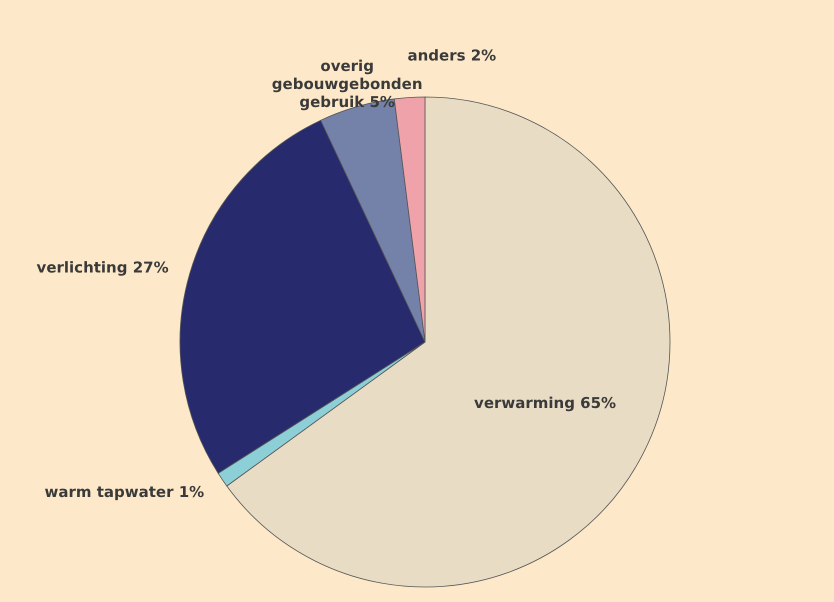 This screenshot has width=834, height=602. Describe the element at coordinates (102, 267) in the screenshot. I see `slice-label: verlichting 27%` at that location.